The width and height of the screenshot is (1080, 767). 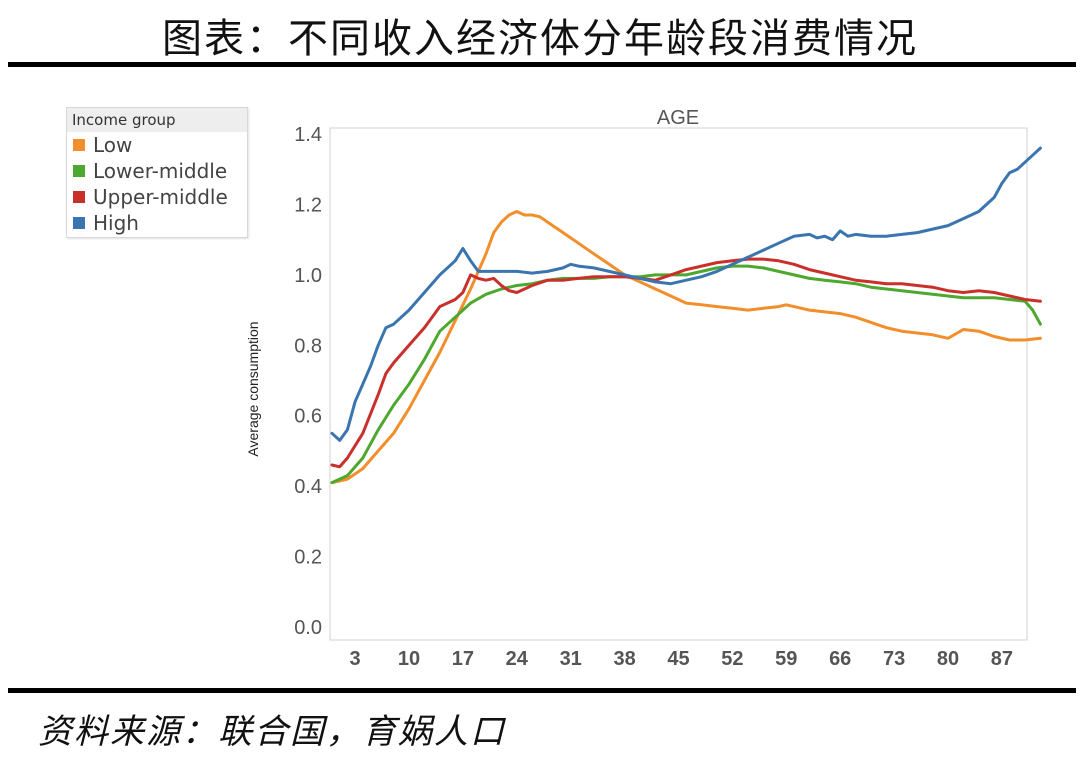 I want to click on chart-title: AGE, so click(x=678, y=118).